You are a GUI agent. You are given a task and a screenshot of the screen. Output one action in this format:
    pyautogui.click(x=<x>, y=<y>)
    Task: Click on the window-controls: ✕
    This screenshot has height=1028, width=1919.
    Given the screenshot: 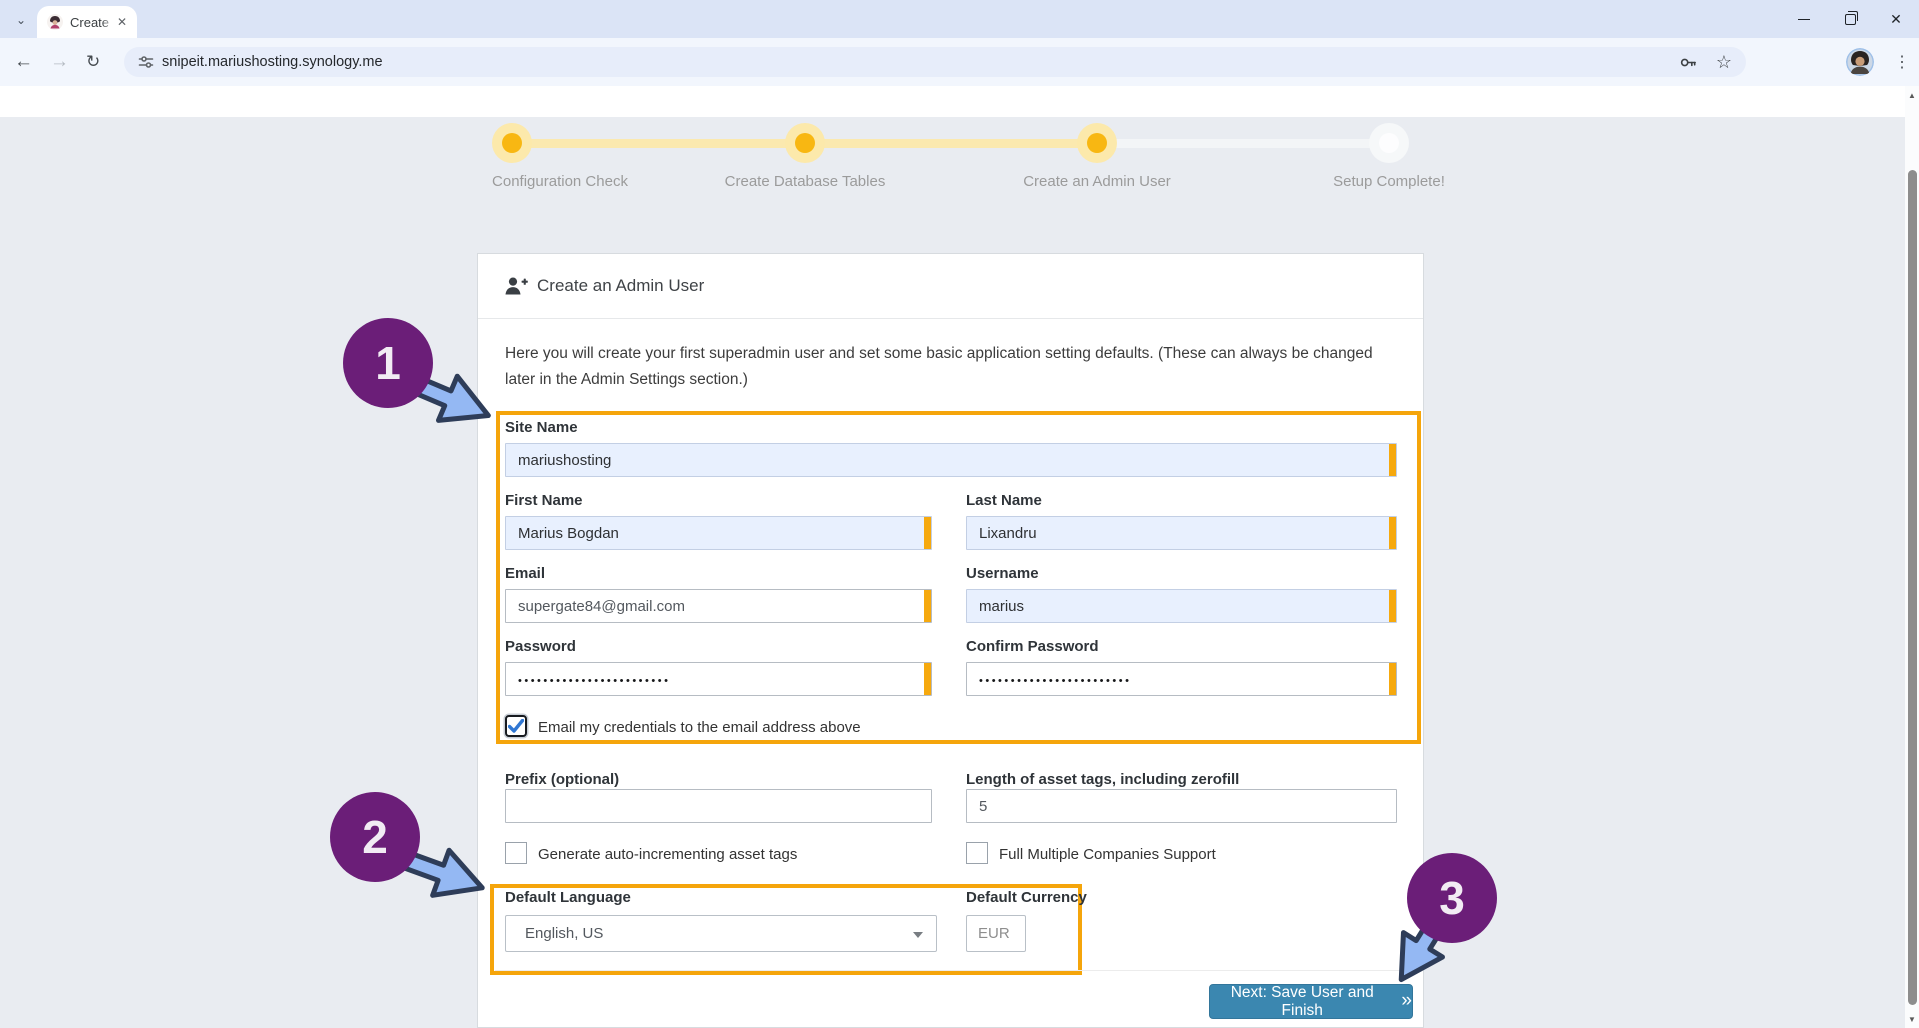 What is the action you would take?
    pyautogui.click(x=1850, y=19)
    